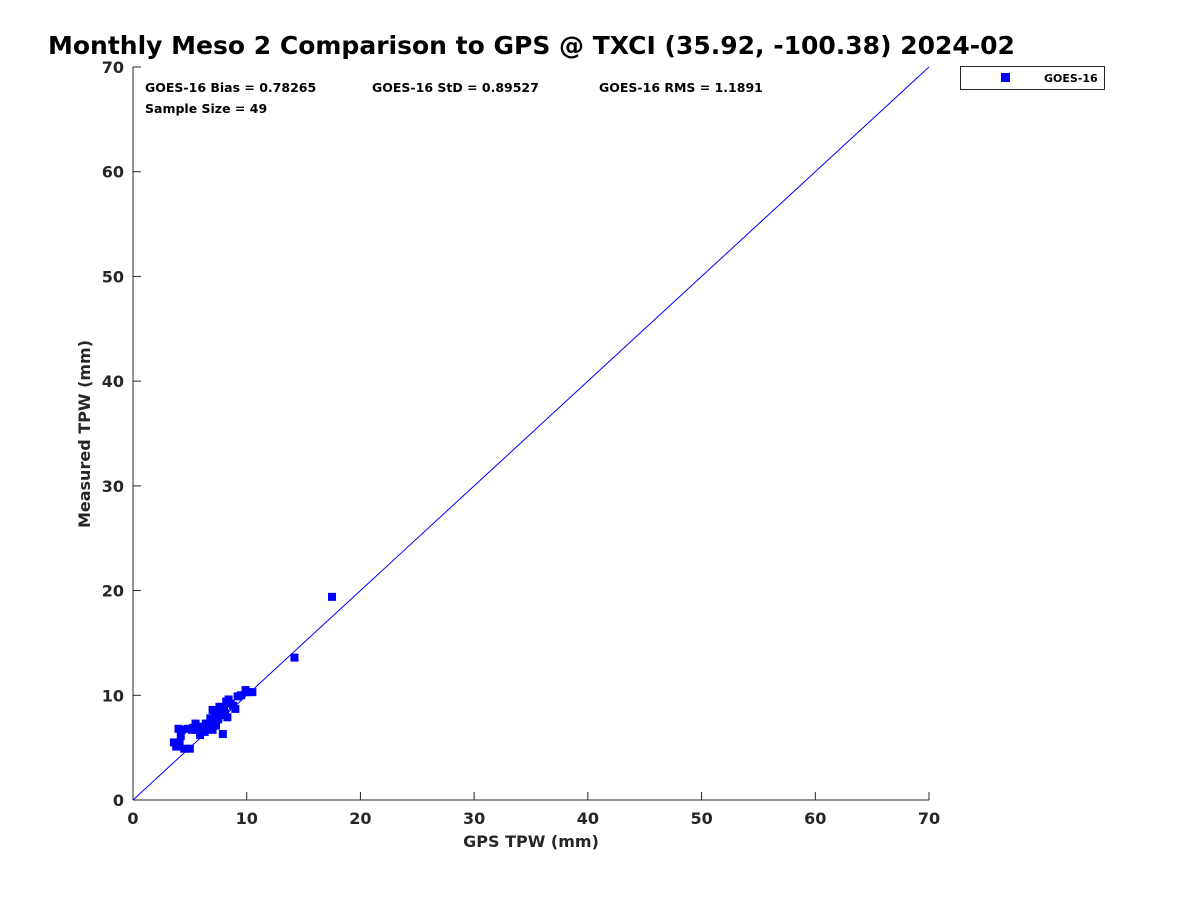  Describe the element at coordinates (252, 672) in the screenshot. I see `data-points` at that location.